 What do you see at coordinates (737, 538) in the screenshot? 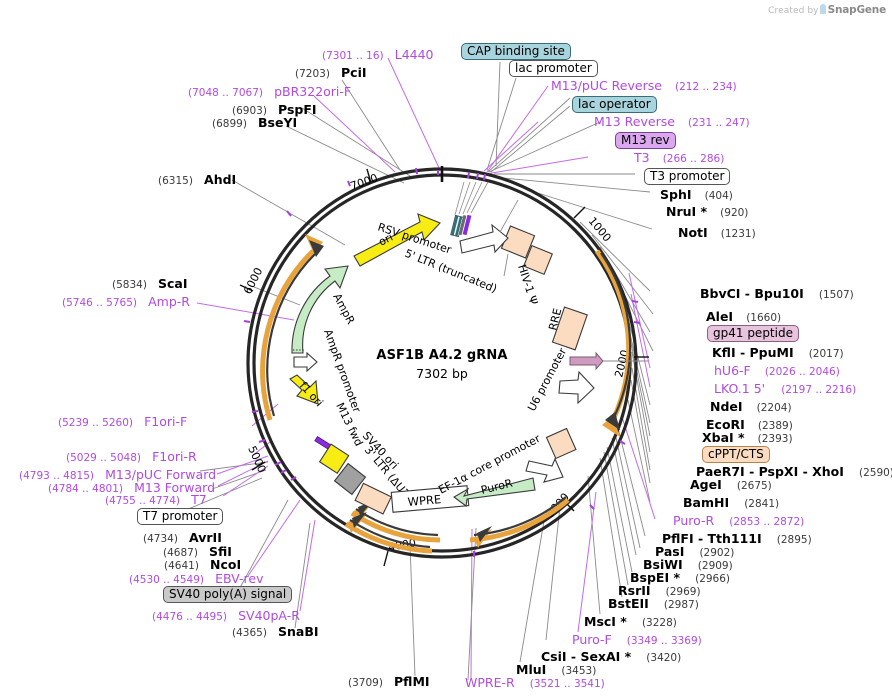
I see `label-pflfi-tth111i: PflFI - Tth111I (2895)` at bounding box center [737, 538].